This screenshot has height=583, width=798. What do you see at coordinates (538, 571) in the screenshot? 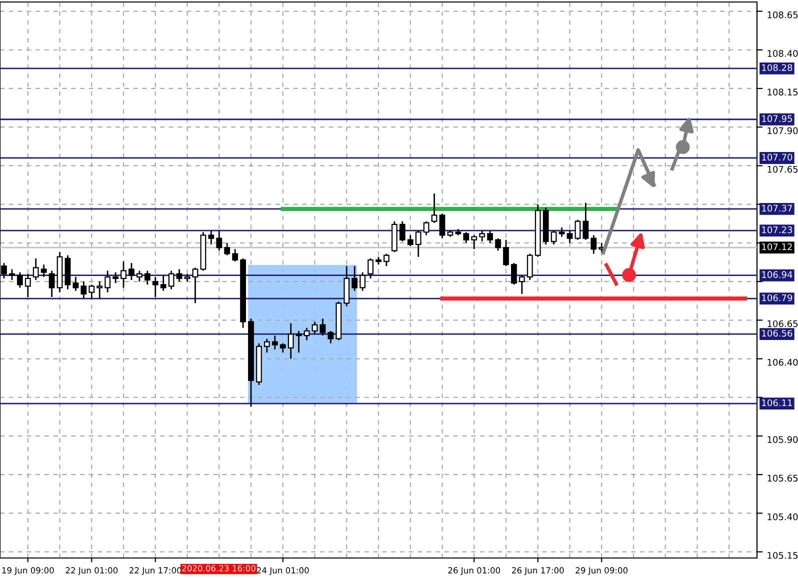
I see `x-tick-label: 26 Jun 17:00` at bounding box center [538, 571].